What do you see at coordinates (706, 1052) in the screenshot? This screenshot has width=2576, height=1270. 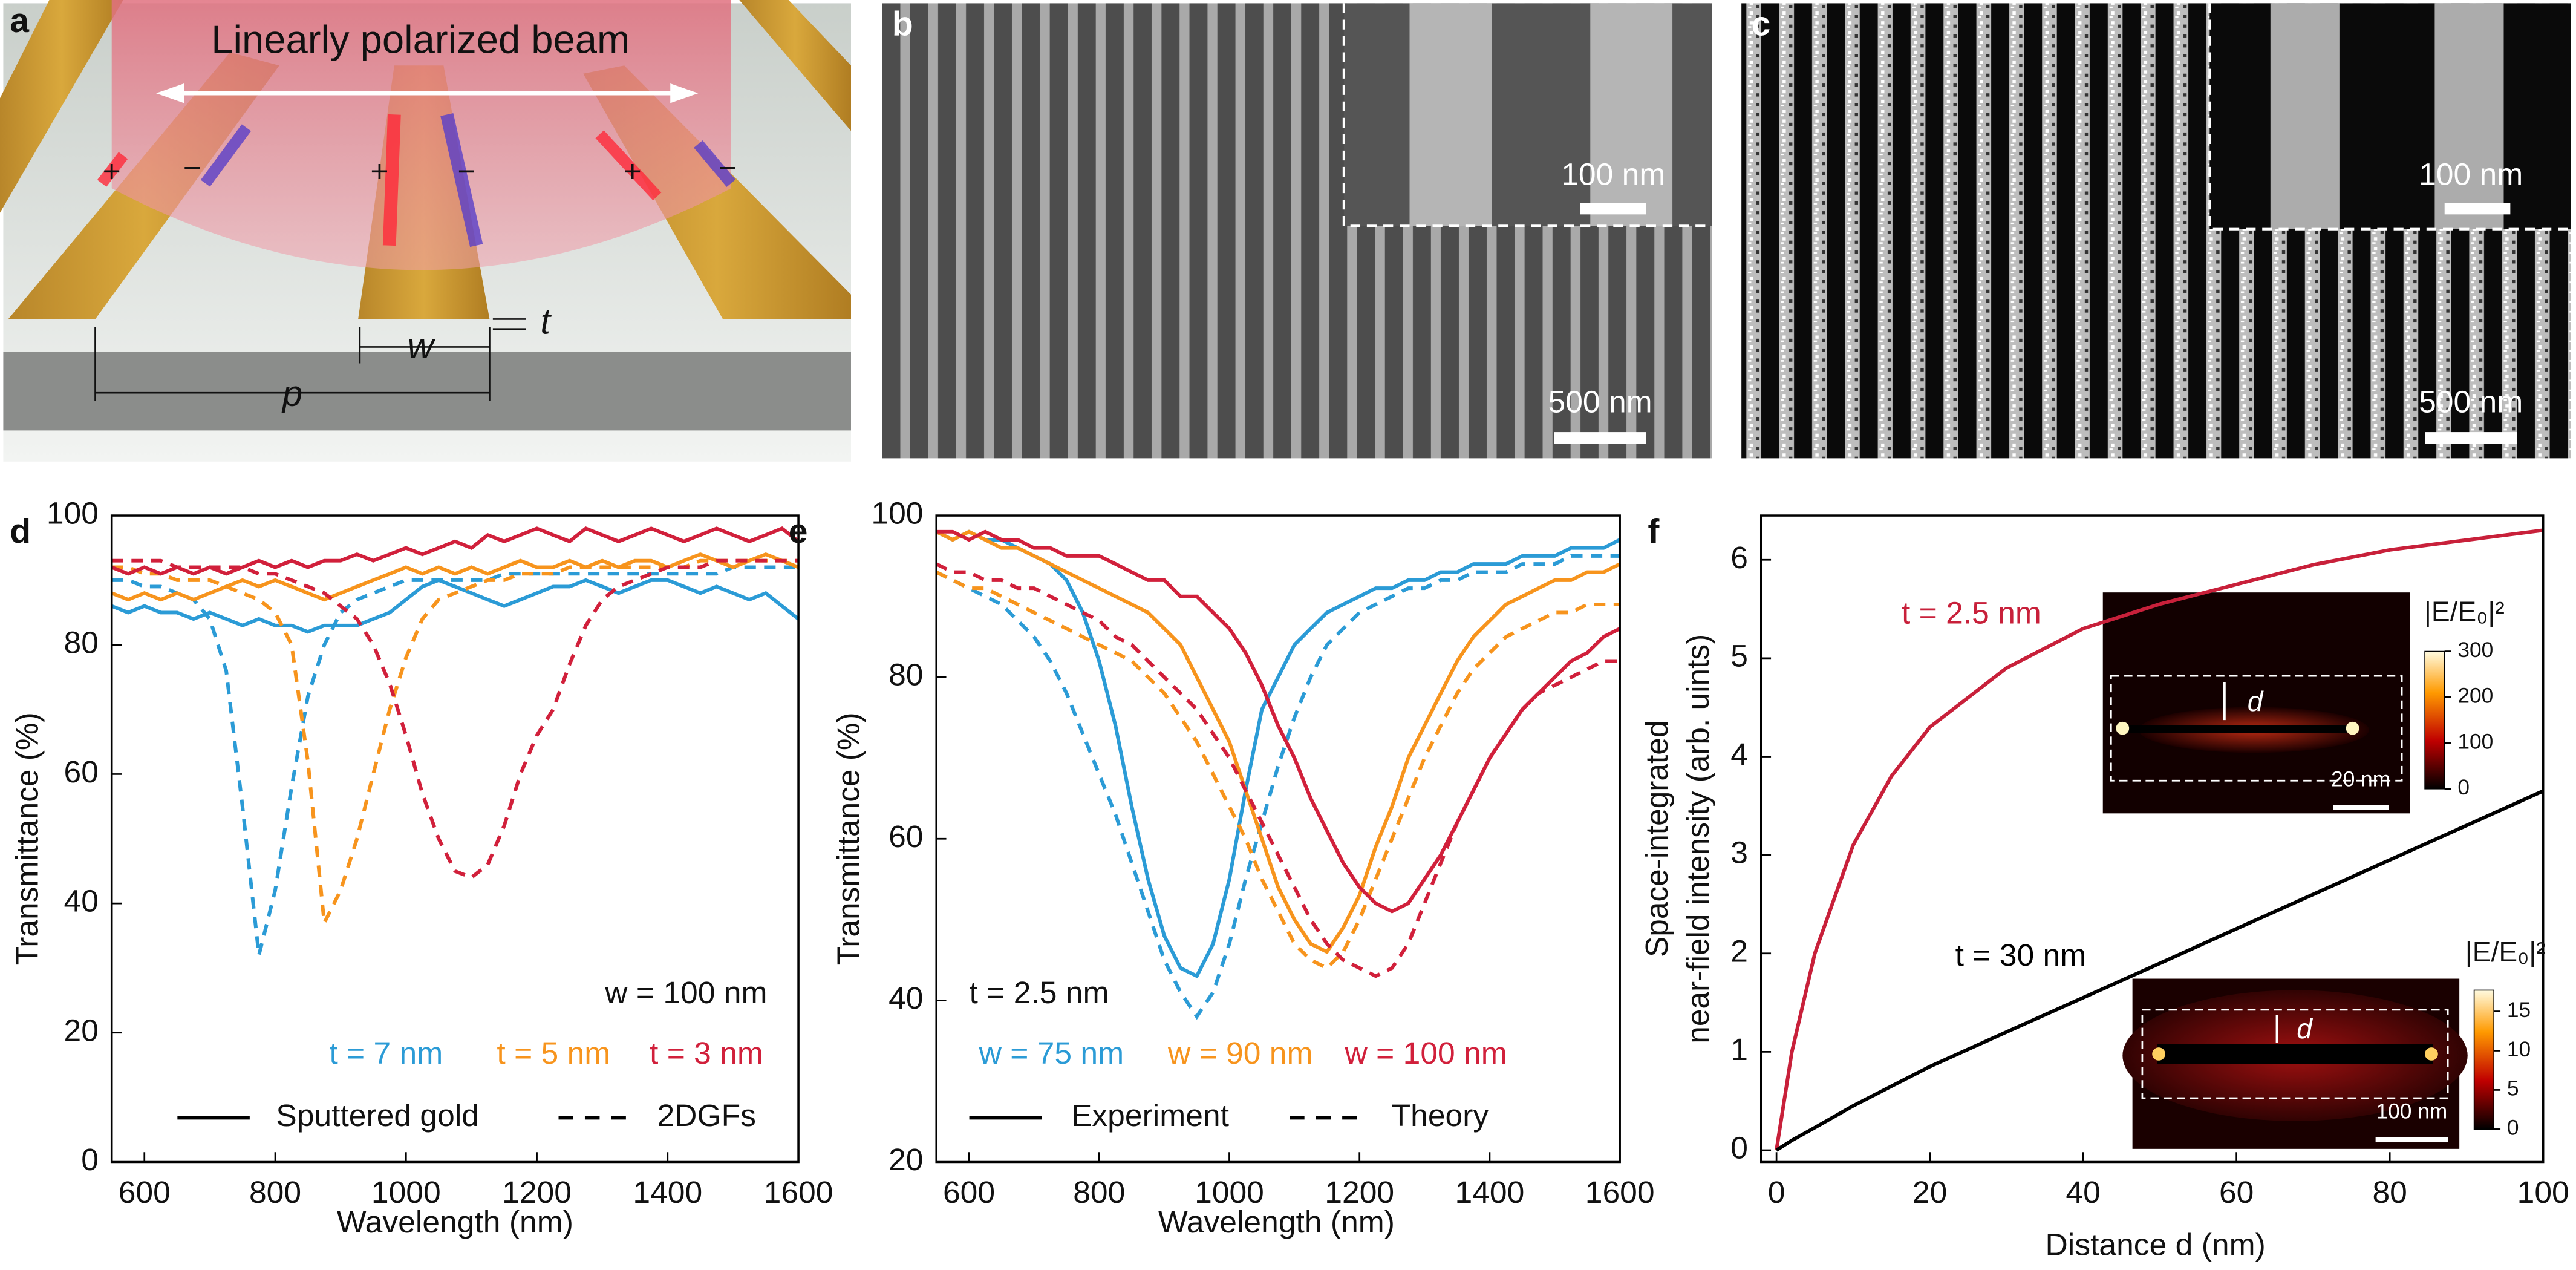 I see `series-label: t = 3 nm` at bounding box center [706, 1052].